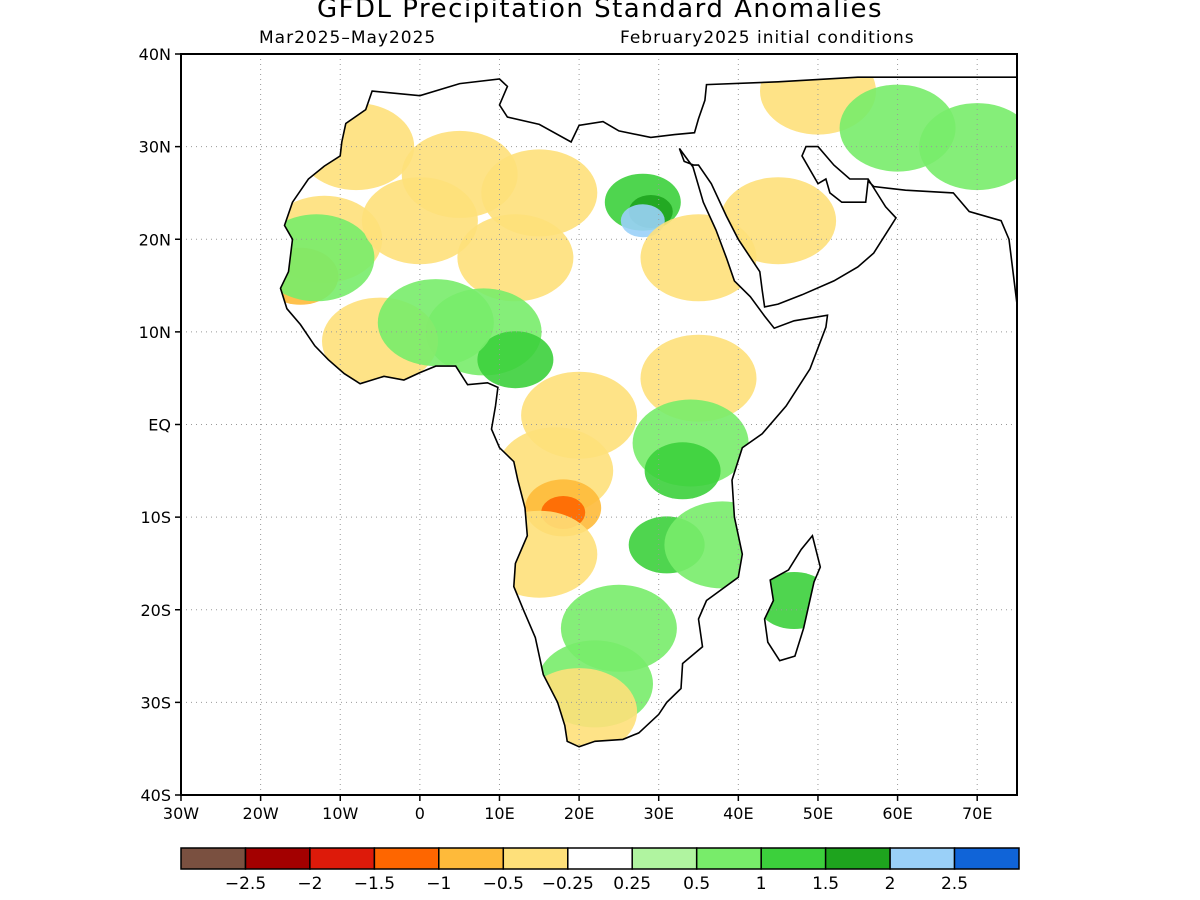  I want to click on x-tick-label: 20E, so click(579, 813).